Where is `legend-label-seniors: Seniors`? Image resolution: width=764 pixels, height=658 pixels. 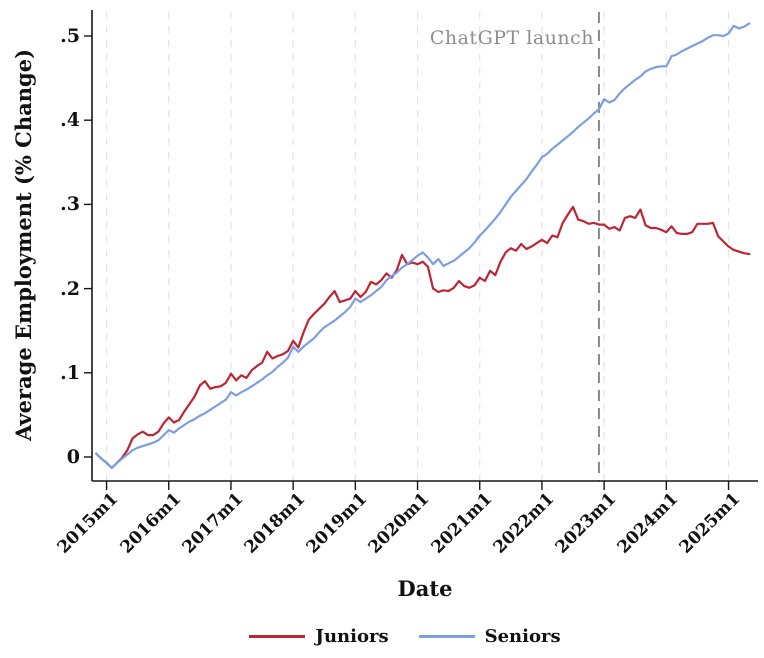 legend-label-seniors: Seniors is located at coordinates (522, 636).